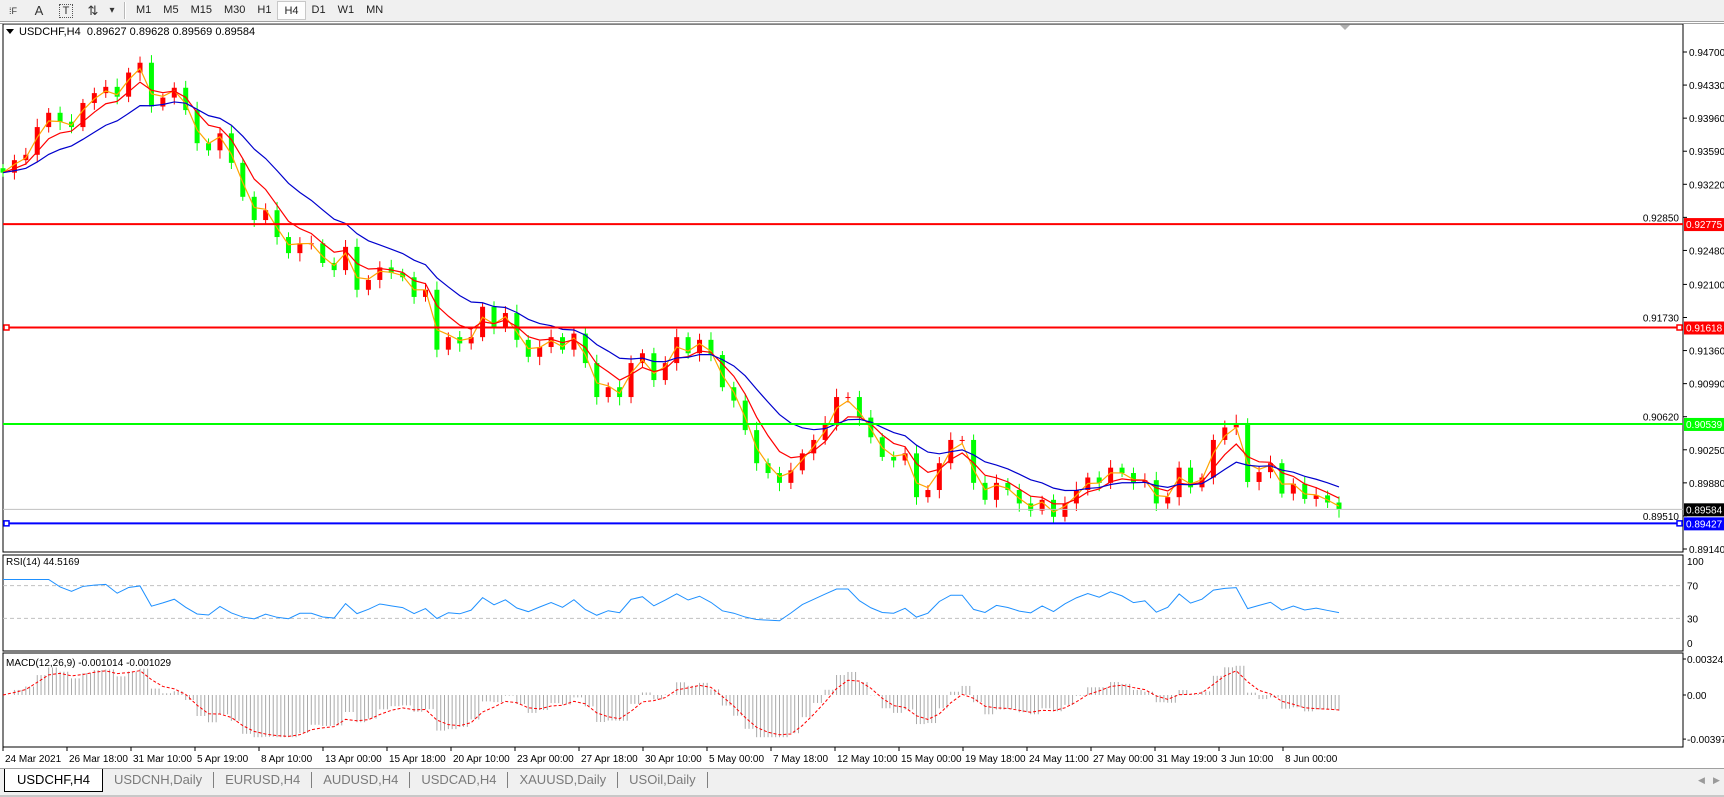 The image size is (1724, 797). Describe the element at coordinates (98, 759) in the screenshot. I see `time-tick-label: 26 Mar 18:00` at that location.